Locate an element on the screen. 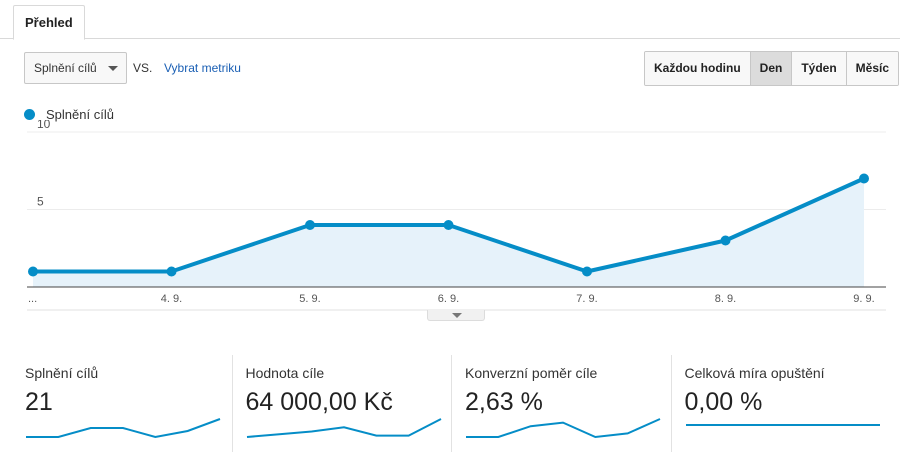 Image resolution: width=900 pixels, height=455 pixels. caret-down-icon is located at coordinates (457, 315).